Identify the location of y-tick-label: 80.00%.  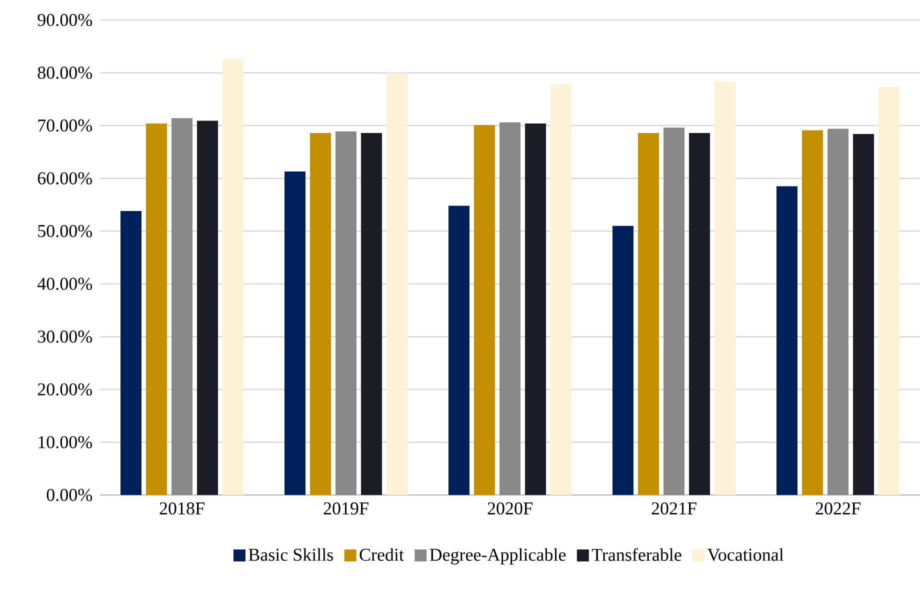
(65, 72).